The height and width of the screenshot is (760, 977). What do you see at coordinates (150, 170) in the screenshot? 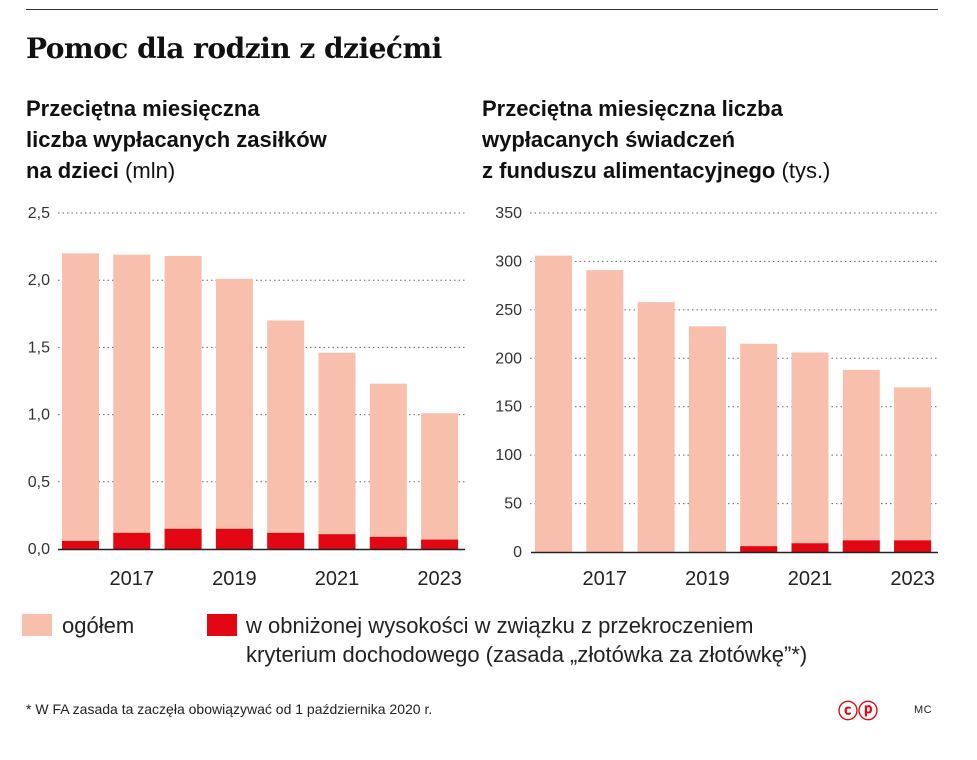
I see `chart1-title-unit: (mln)` at bounding box center [150, 170].